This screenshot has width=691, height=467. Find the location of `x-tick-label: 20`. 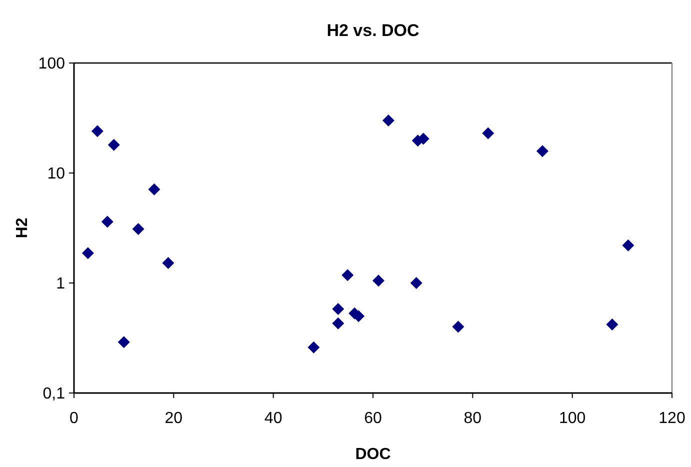

x-tick-label: 20 is located at coordinates (173, 418).